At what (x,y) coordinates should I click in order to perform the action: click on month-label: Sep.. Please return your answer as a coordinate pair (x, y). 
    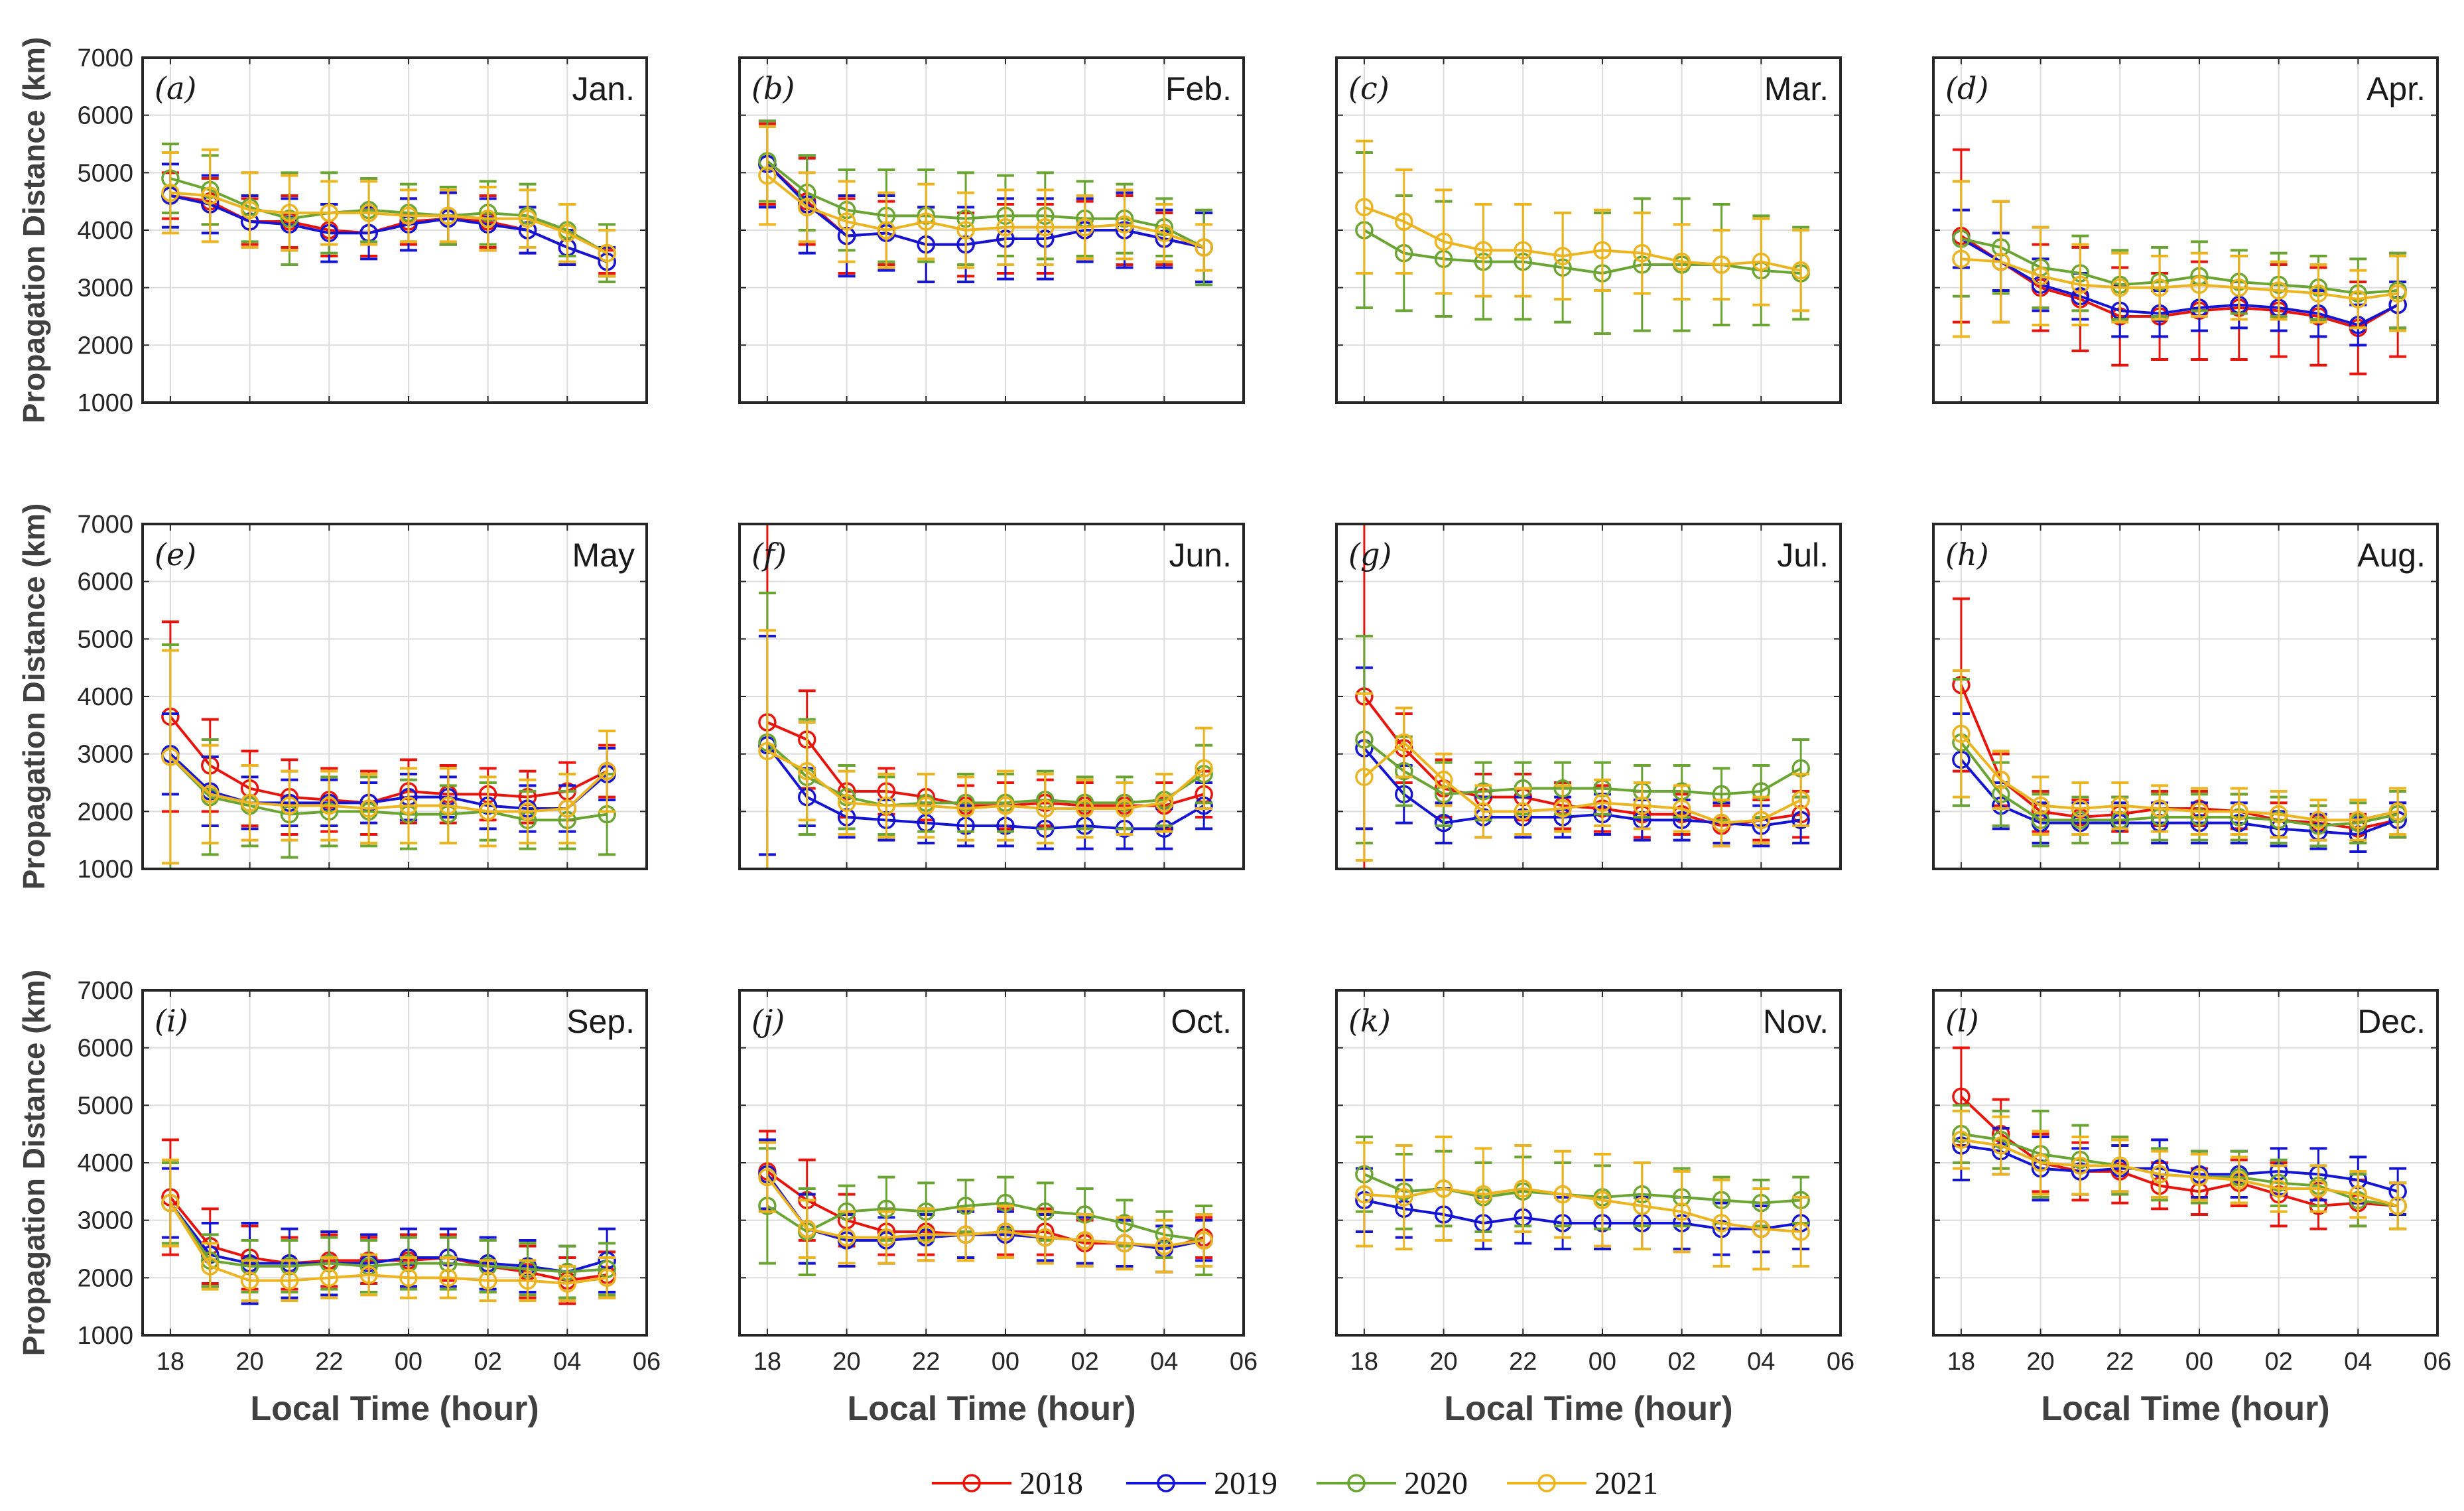
    Looking at the image, I should click on (600, 1021).